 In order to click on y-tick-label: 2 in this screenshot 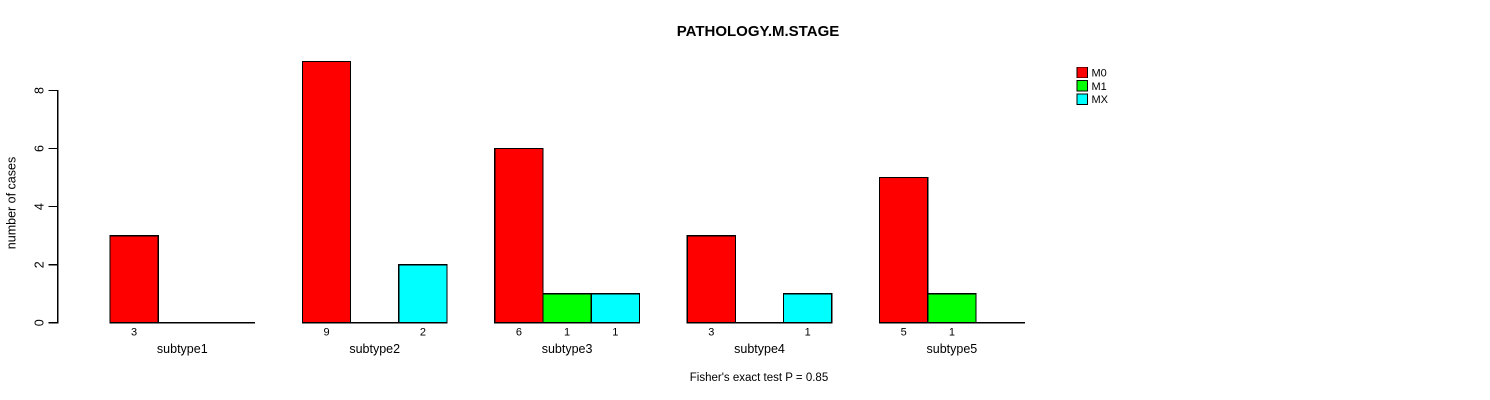, I will do `click(40, 264)`.